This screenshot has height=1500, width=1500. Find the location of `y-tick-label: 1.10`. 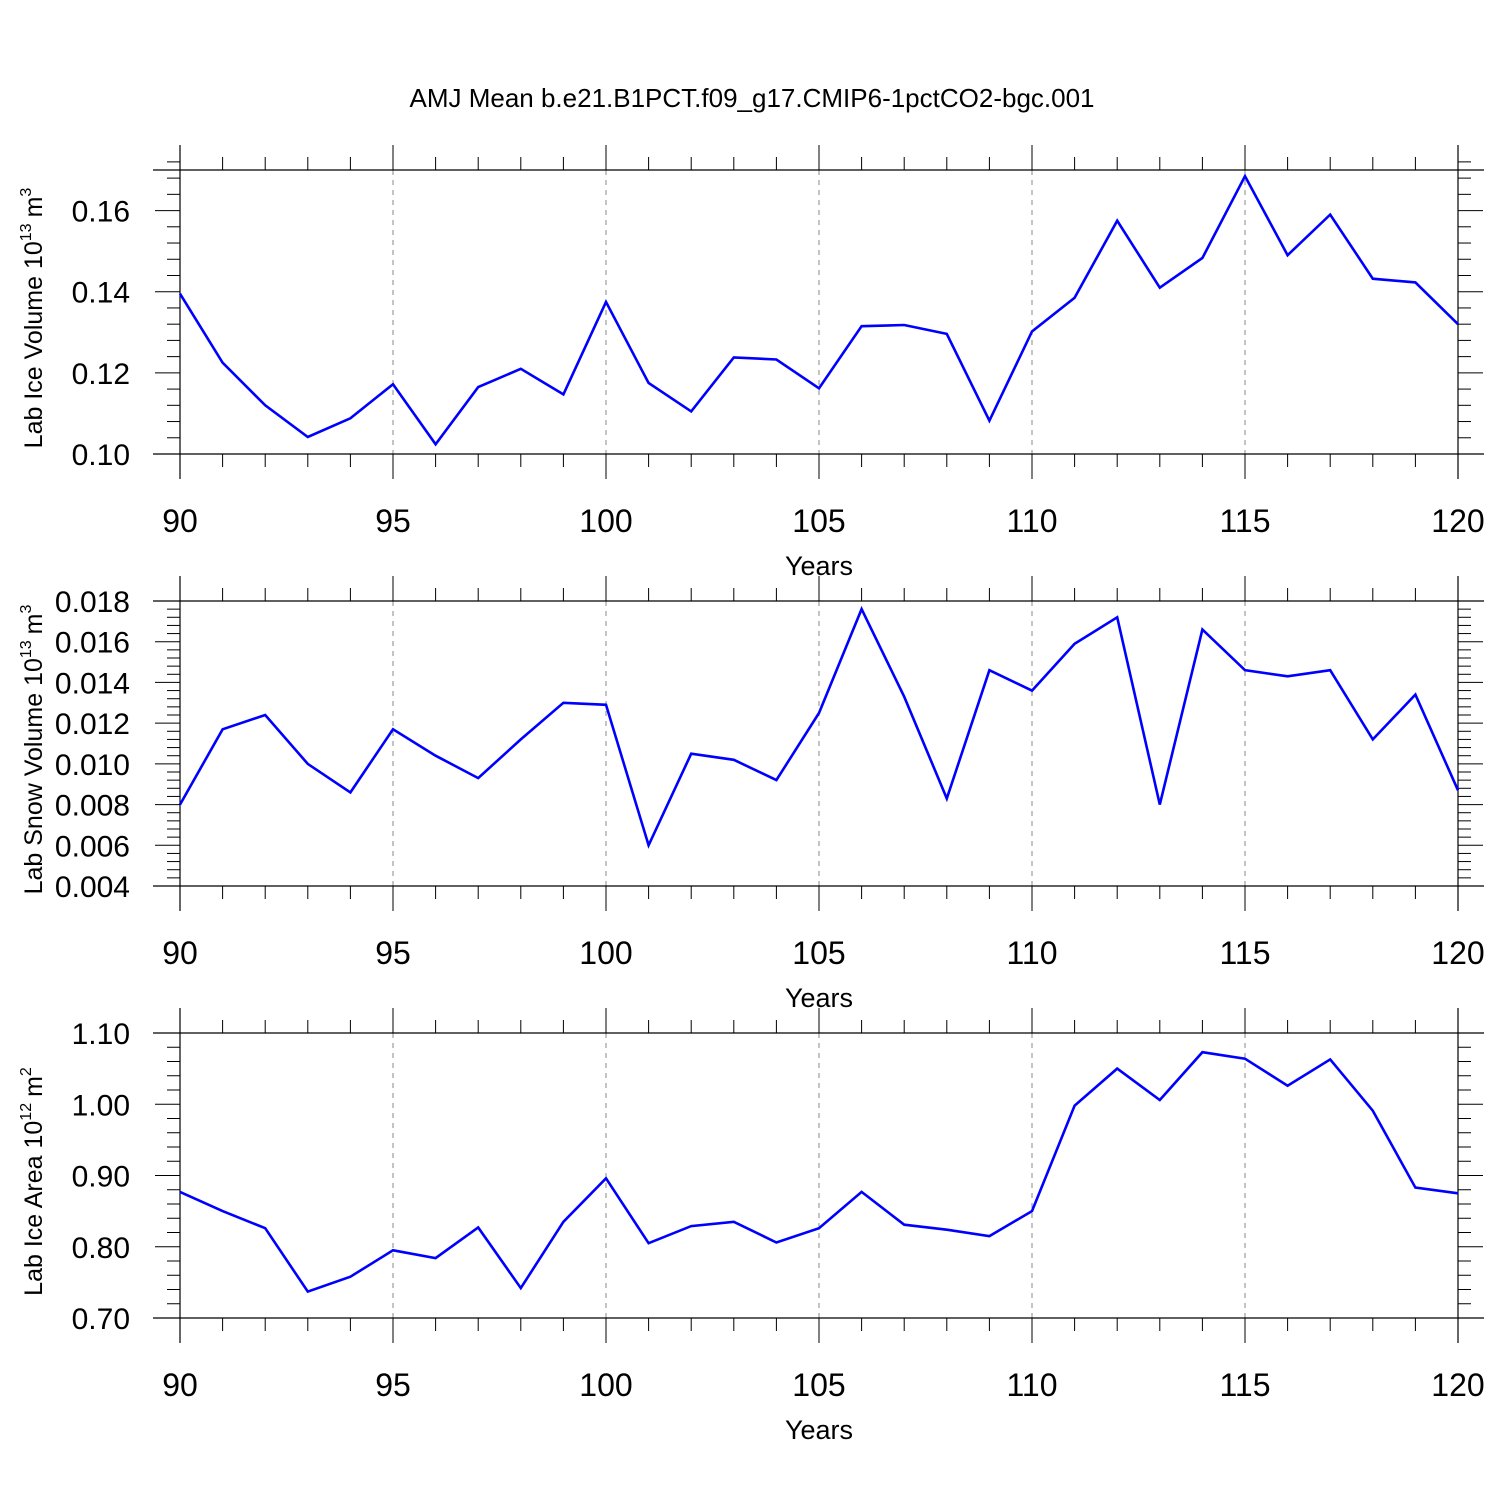

y-tick-label: 1.10 is located at coordinates (101, 1034).